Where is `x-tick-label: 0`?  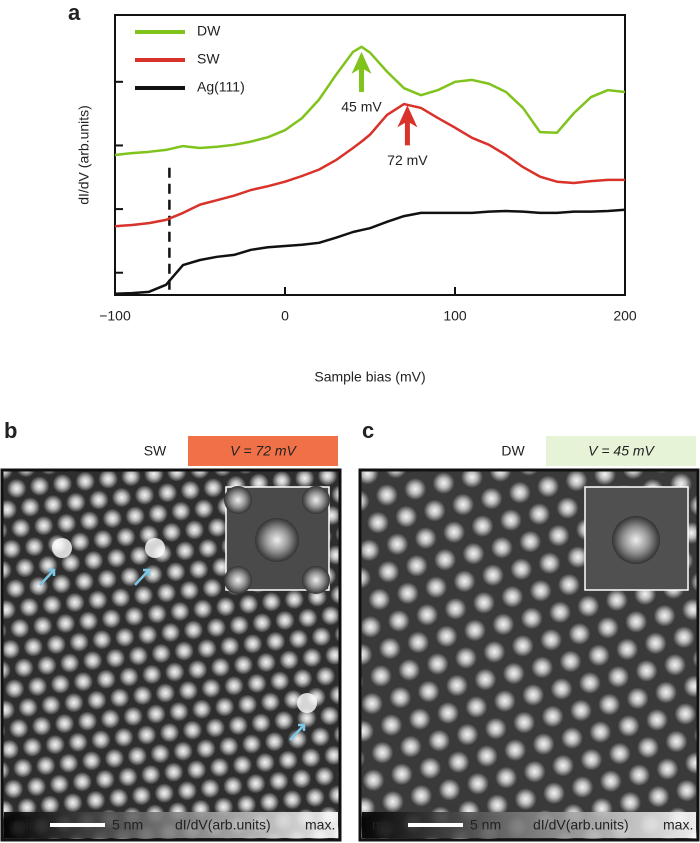
x-tick-label: 0 is located at coordinates (285, 316).